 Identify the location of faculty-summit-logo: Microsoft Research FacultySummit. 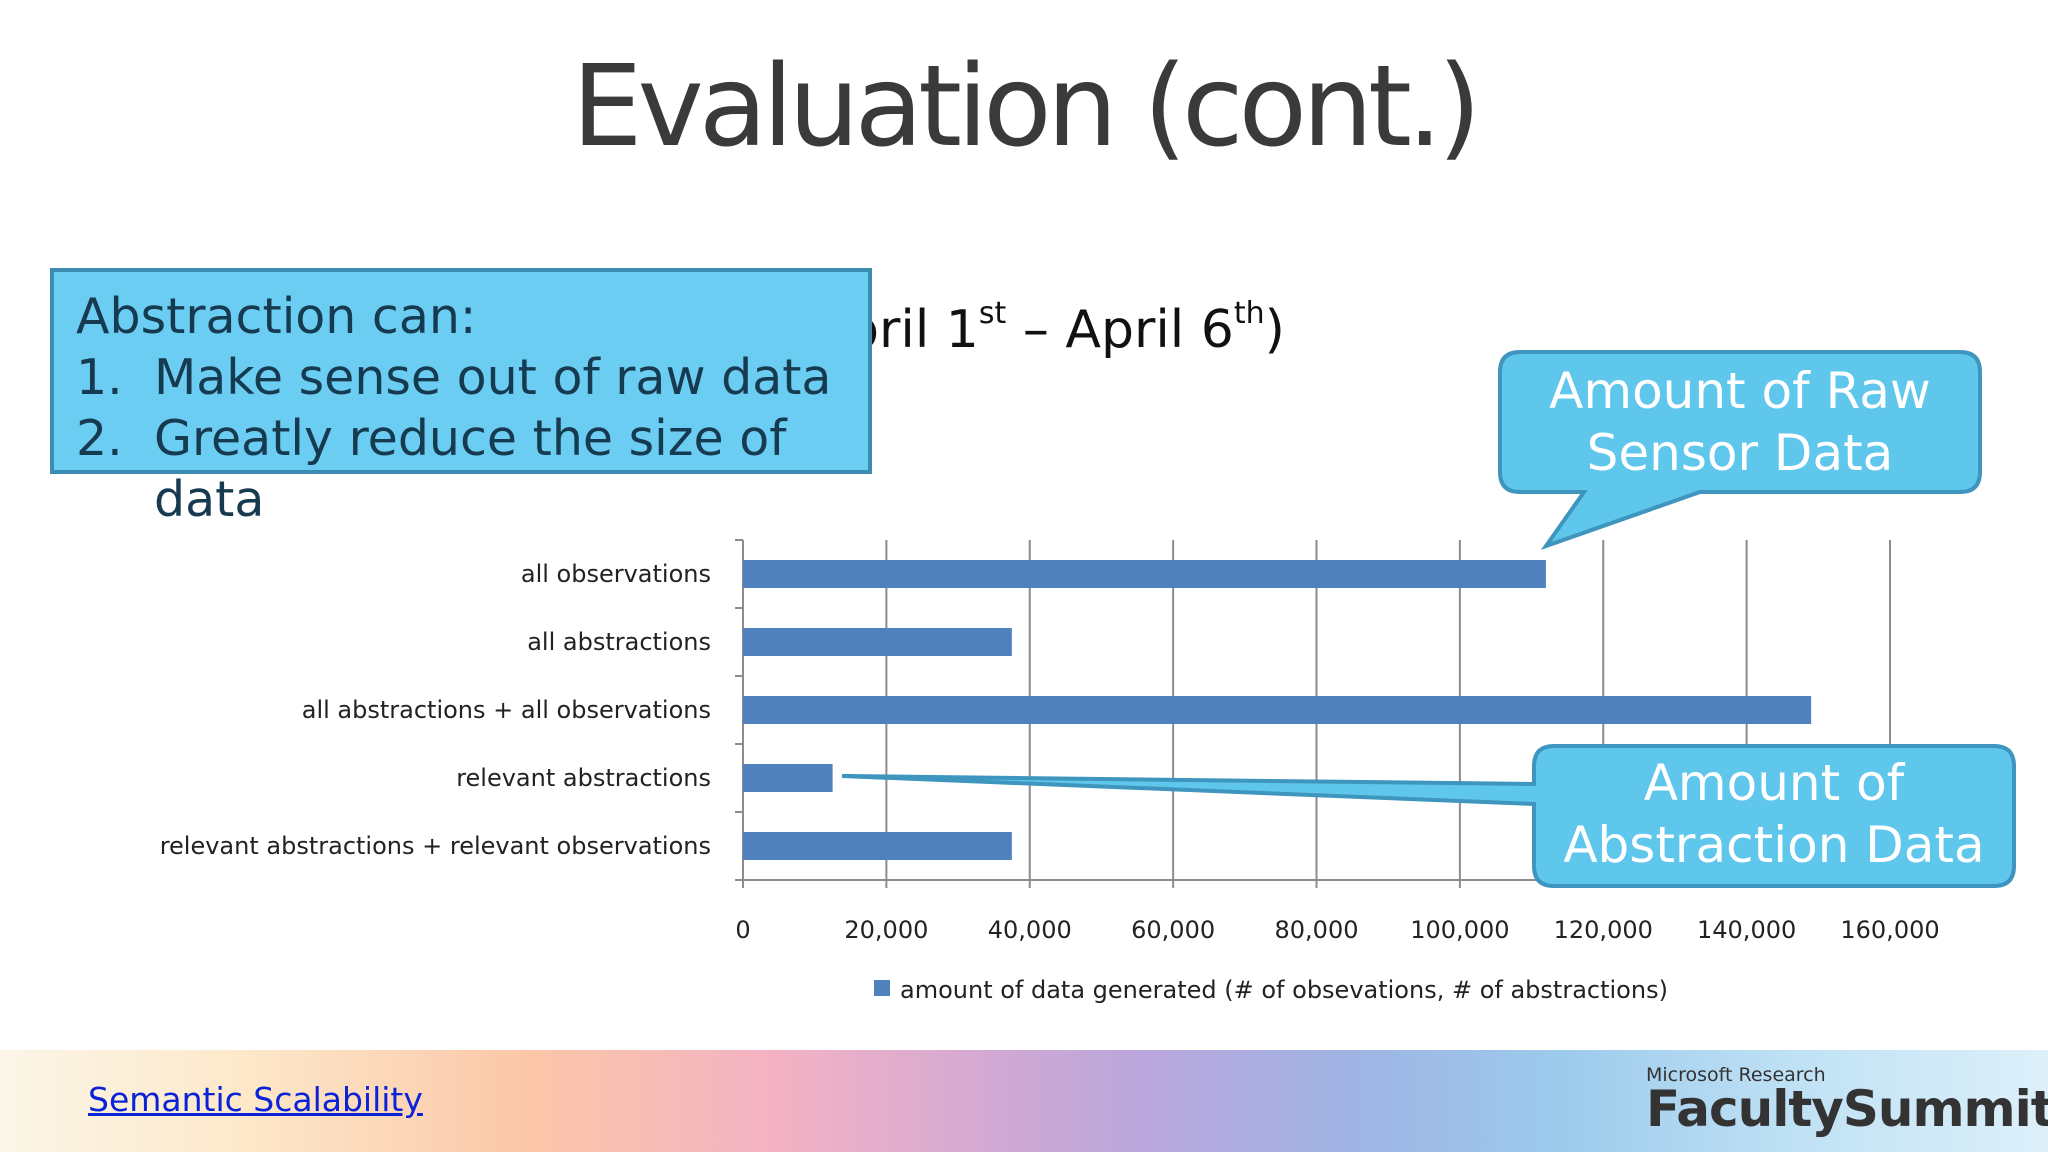
(1847, 1104).